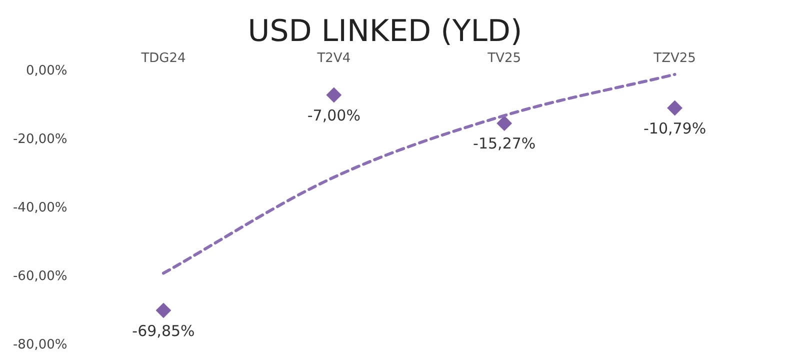 Image resolution: width=800 pixels, height=356 pixels. I want to click on y-tick-label: -60,00%, so click(40, 276).